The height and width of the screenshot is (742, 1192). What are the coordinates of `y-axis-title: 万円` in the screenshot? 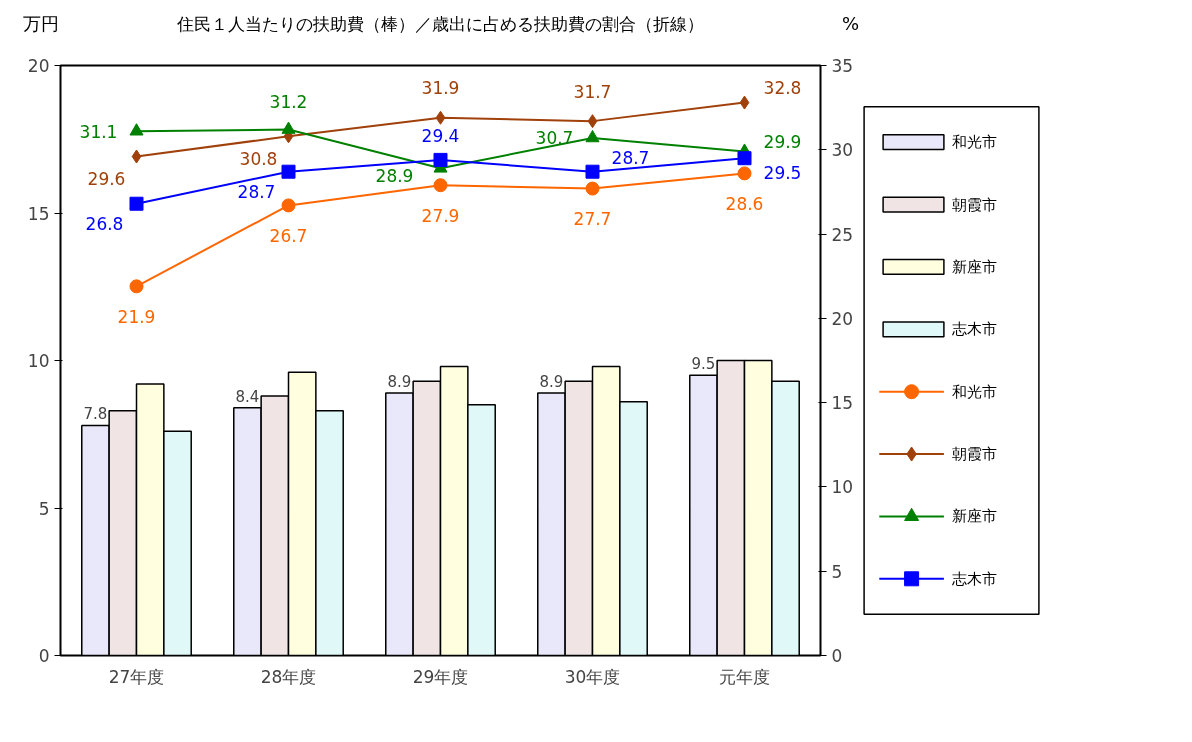 It's located at (40, 23).